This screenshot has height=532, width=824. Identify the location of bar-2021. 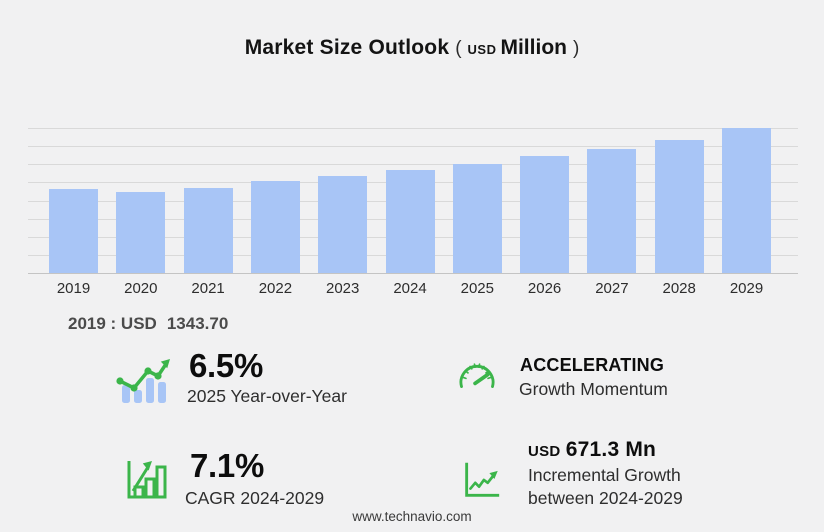
(208, 230).